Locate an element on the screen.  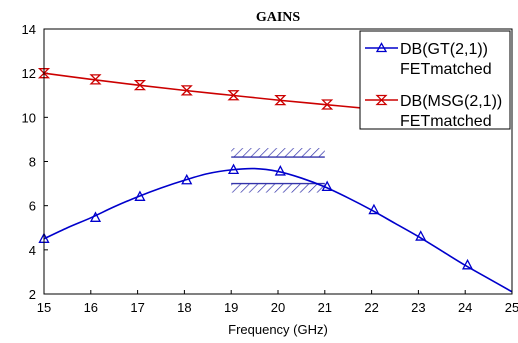
x-tick-label: 22 is located at coordinates (371, 307).